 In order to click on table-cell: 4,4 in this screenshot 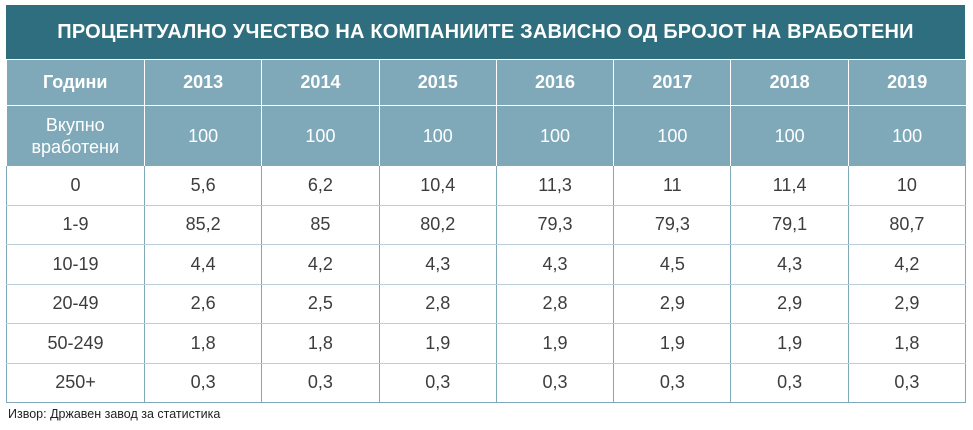, I will do `click(203, 264)`.